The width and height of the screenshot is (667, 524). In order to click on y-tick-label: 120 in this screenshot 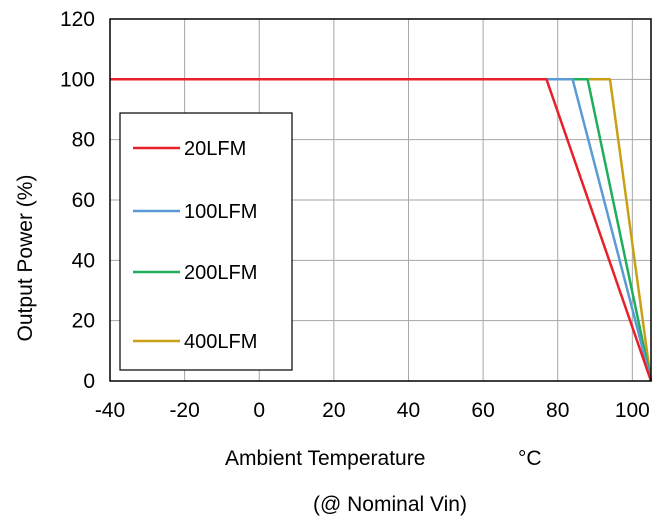, I will do `click(77, 19)`.